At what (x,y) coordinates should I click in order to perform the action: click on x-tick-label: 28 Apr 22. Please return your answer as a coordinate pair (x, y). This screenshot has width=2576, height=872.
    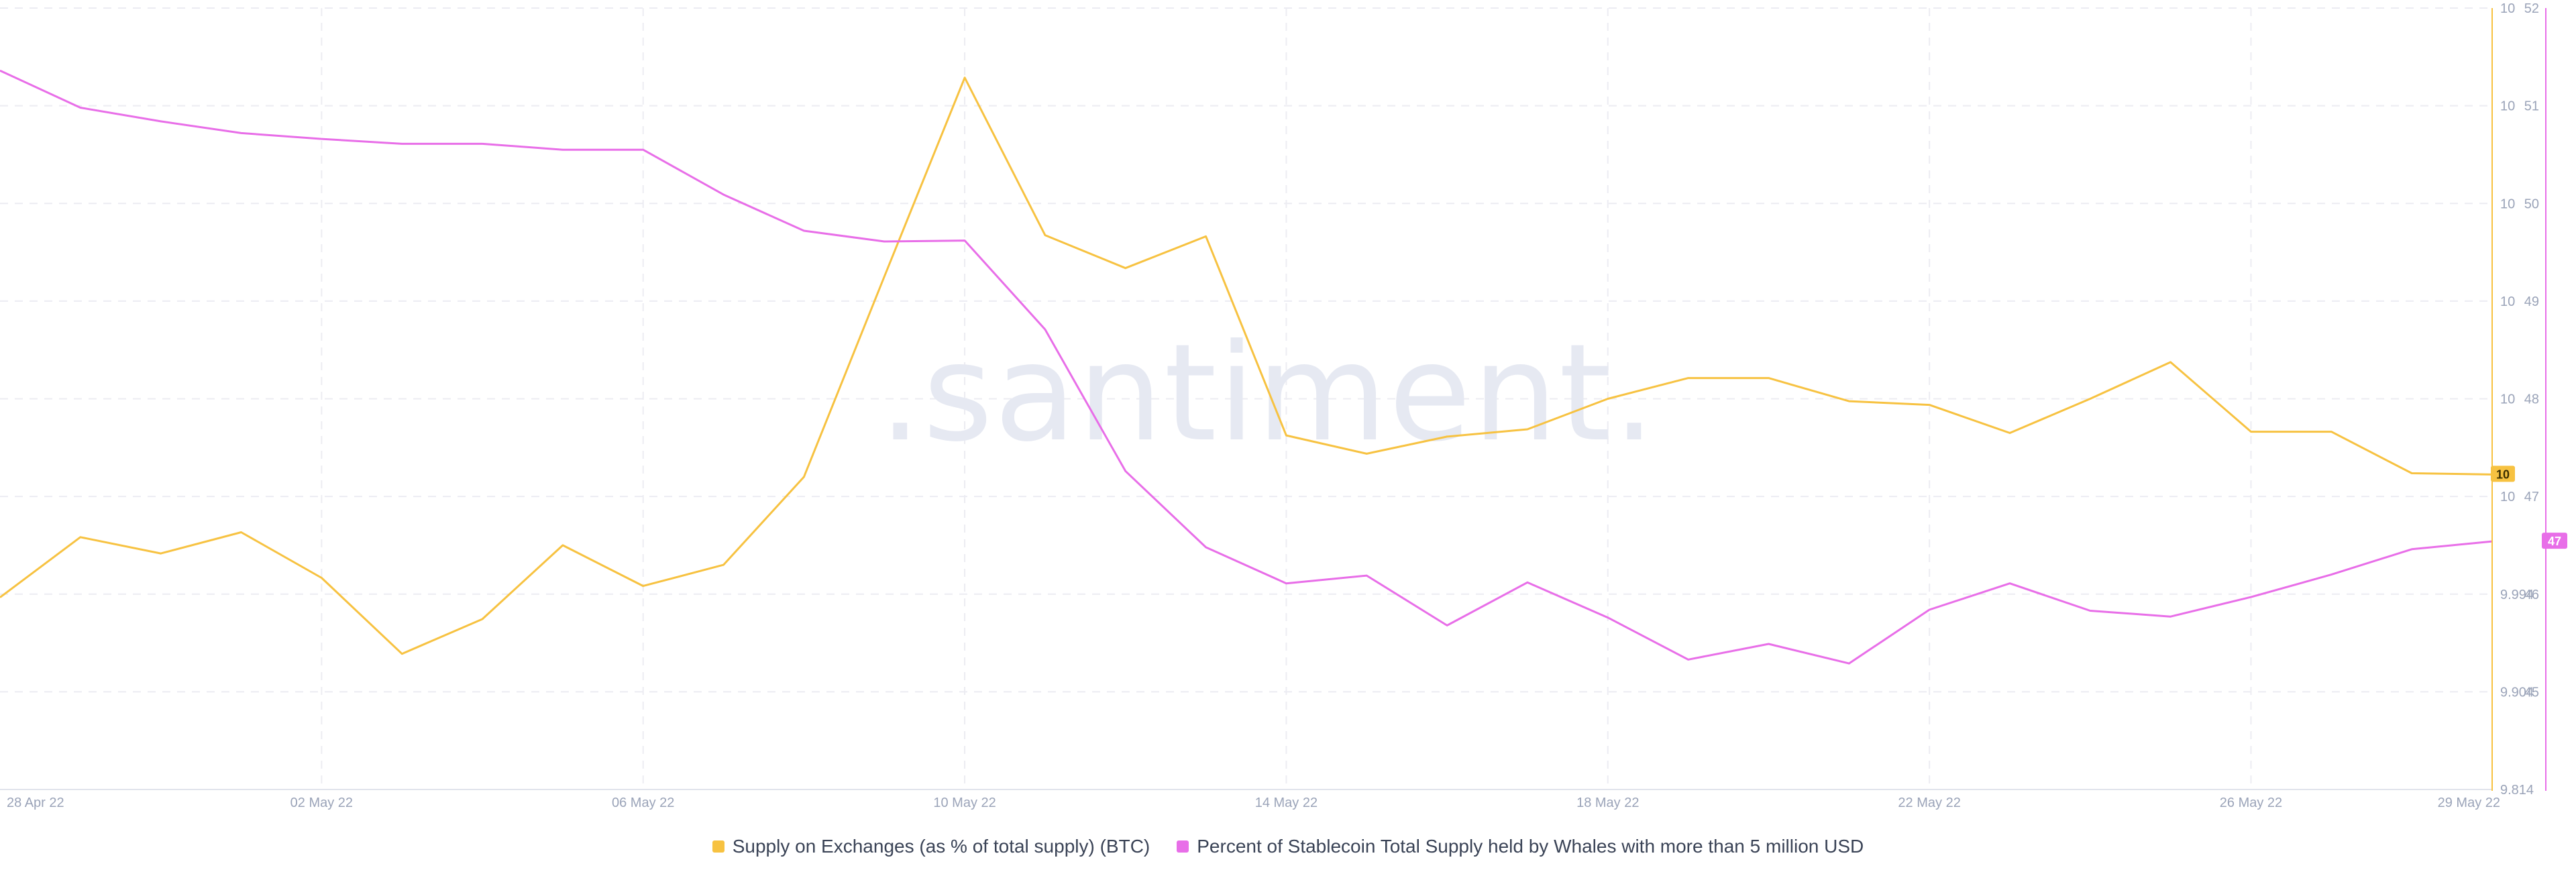
    Looking at the image, I should click on (35, 803).